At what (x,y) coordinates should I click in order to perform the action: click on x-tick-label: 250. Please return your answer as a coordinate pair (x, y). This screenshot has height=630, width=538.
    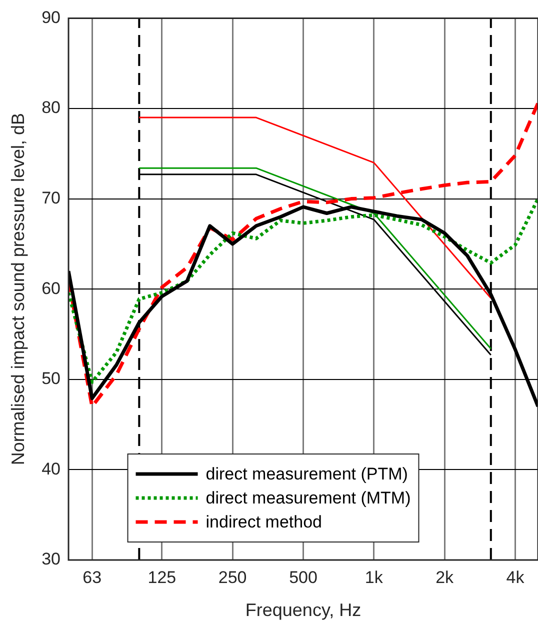
    Looking at the image, I should click on (232, 577).